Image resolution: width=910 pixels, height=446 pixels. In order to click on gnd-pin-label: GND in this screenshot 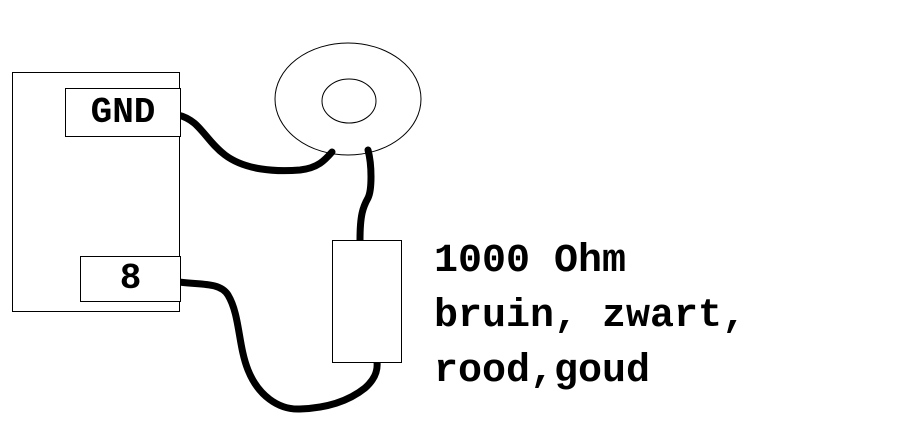, I will do `click(123, 112)`.